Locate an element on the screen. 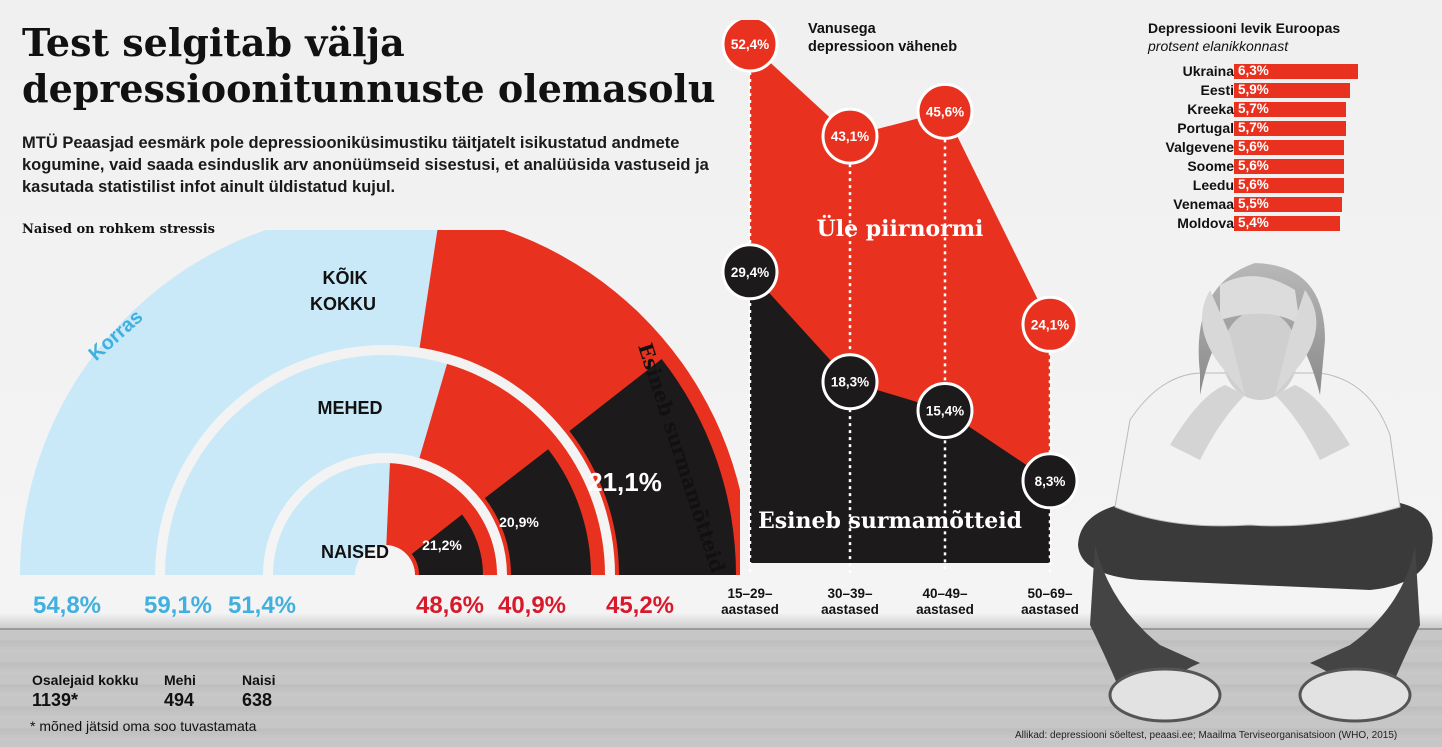  label-black-0: 29,4% is located at coordinates (750, 272).